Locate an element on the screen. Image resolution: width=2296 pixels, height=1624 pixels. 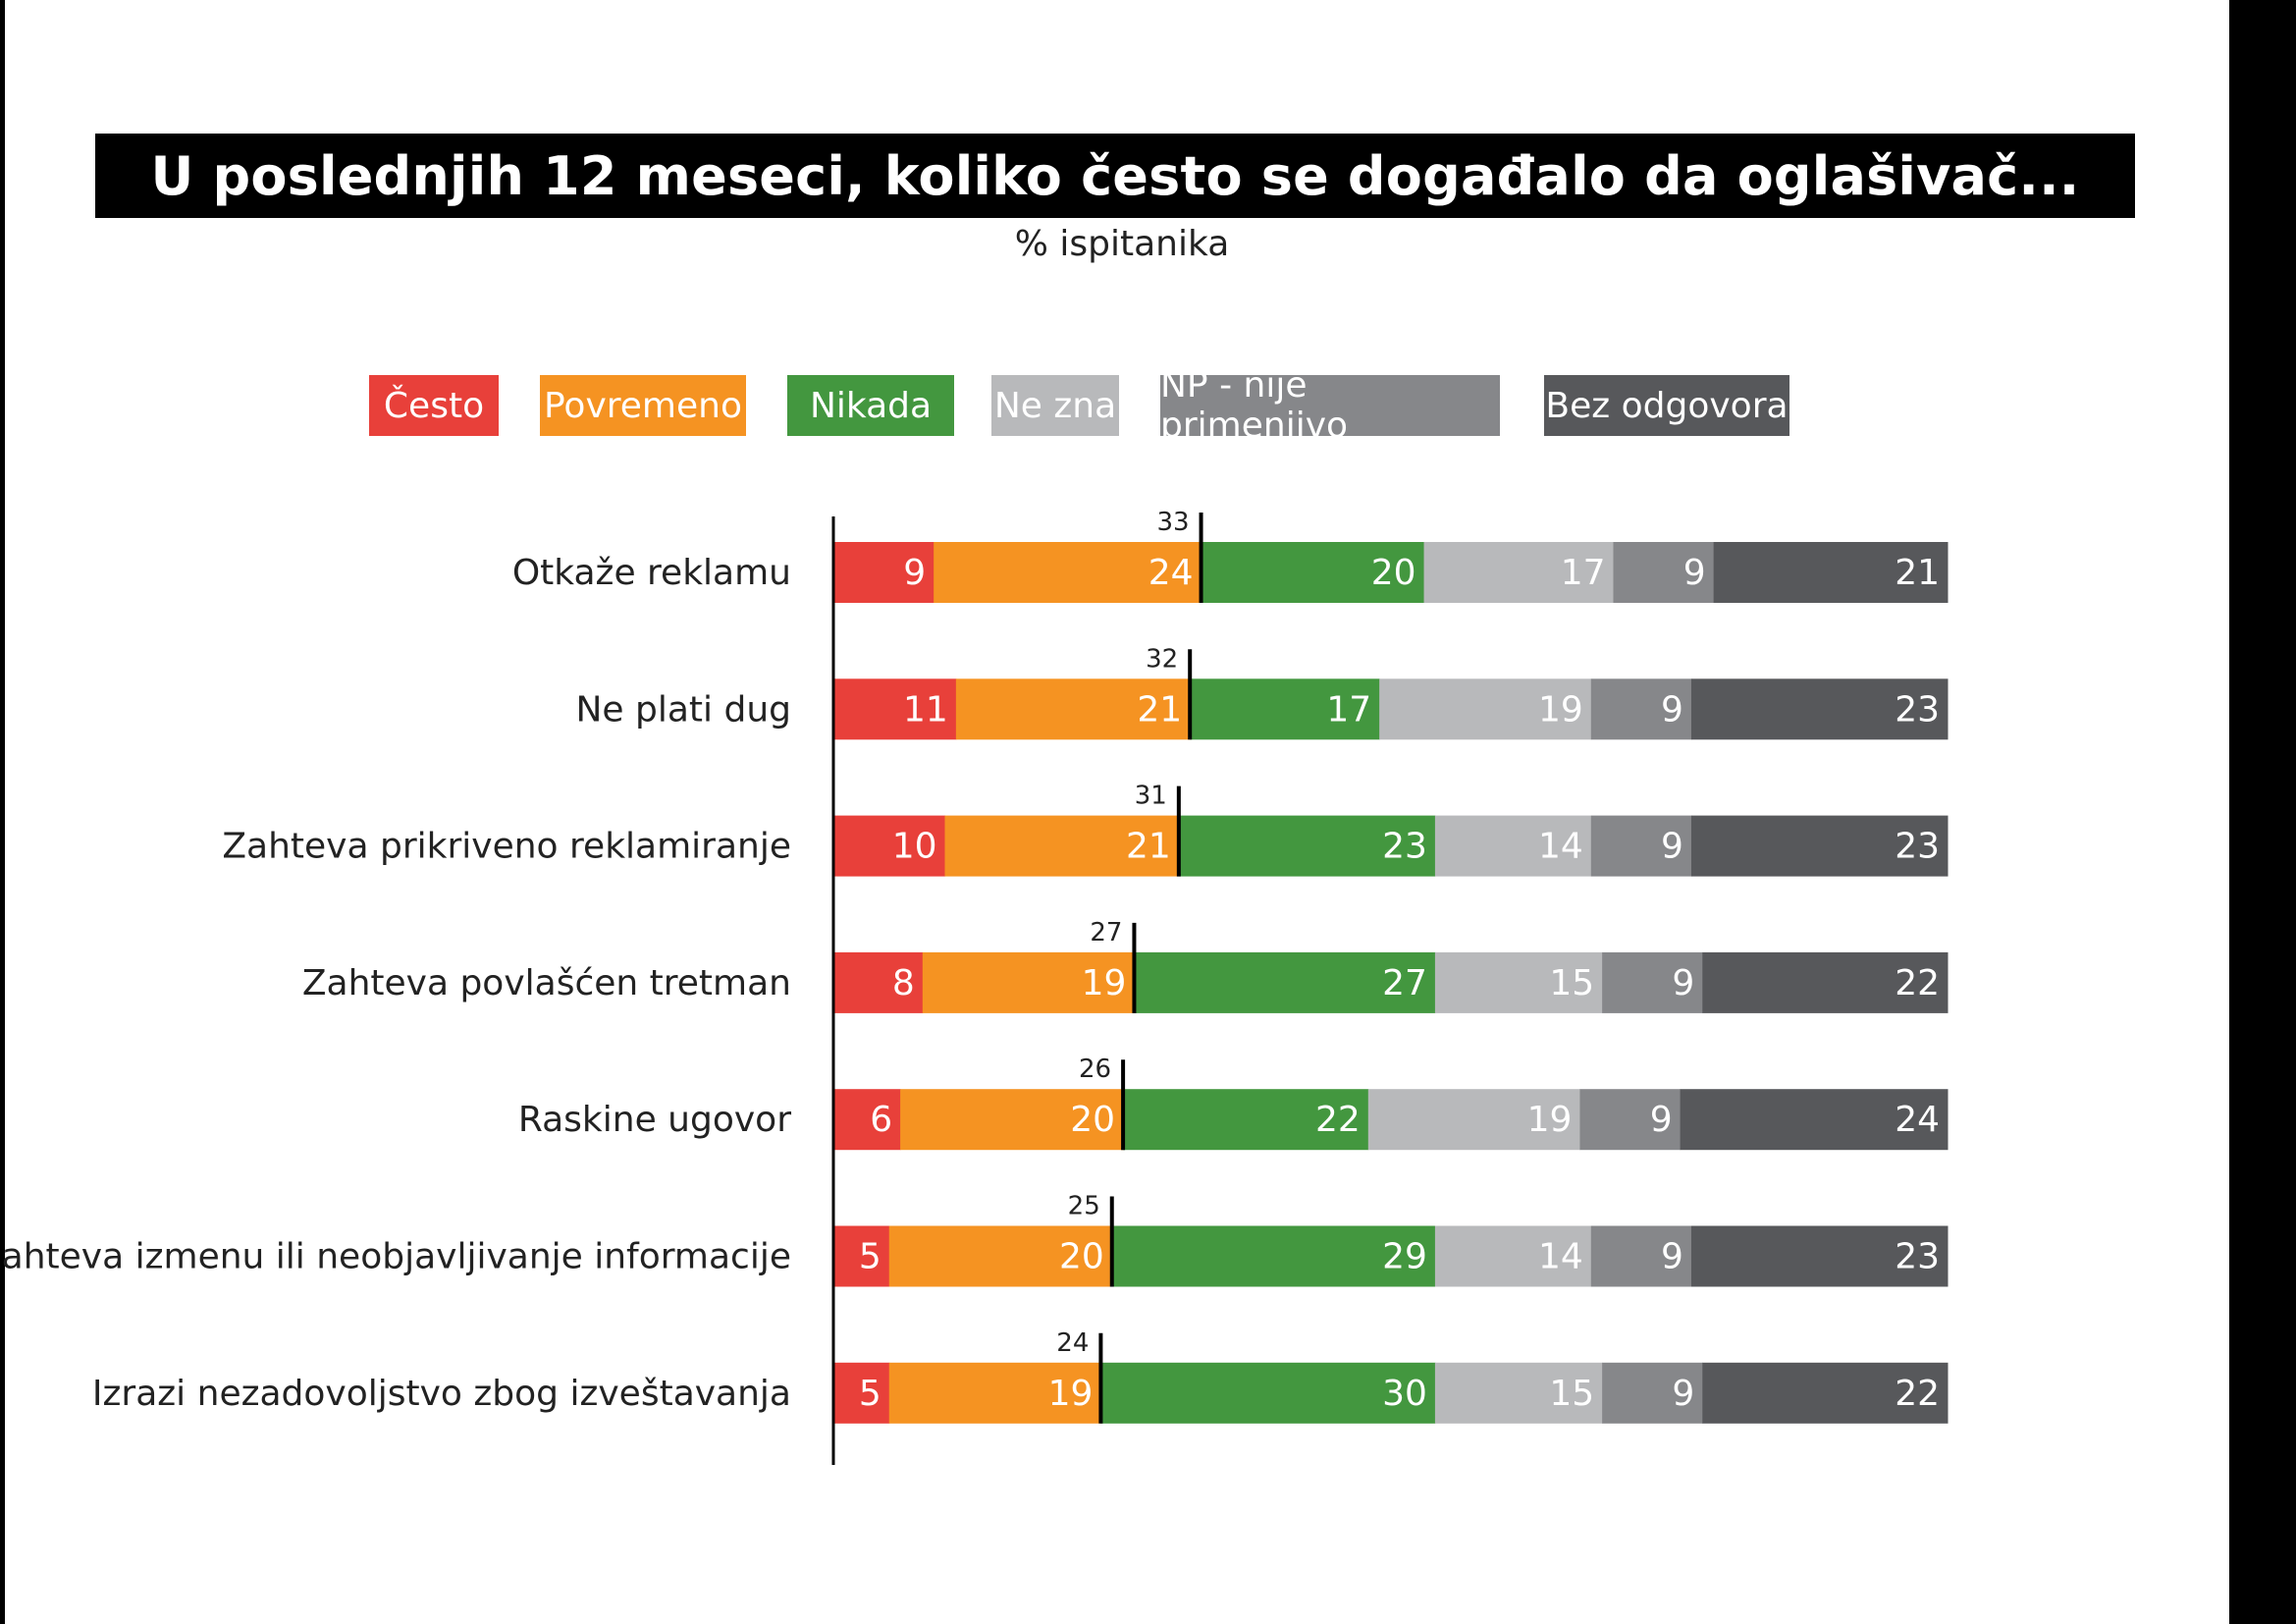
legend-item-bez-odgovora: Bez odgovora is located at coordinates (1666, 405).